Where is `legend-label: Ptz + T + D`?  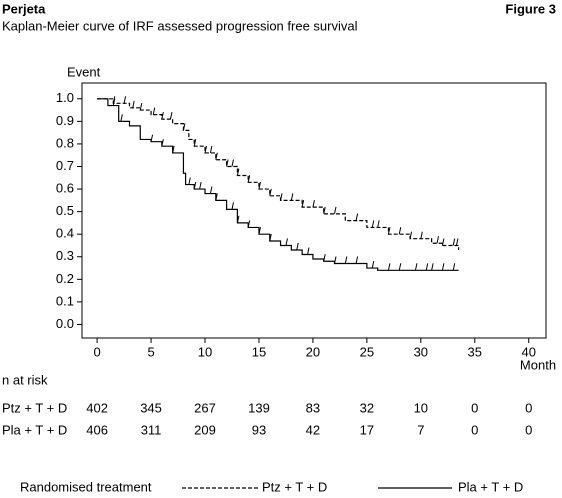 legend-label: Ptz + T + D is located at coordinates (294, 486).